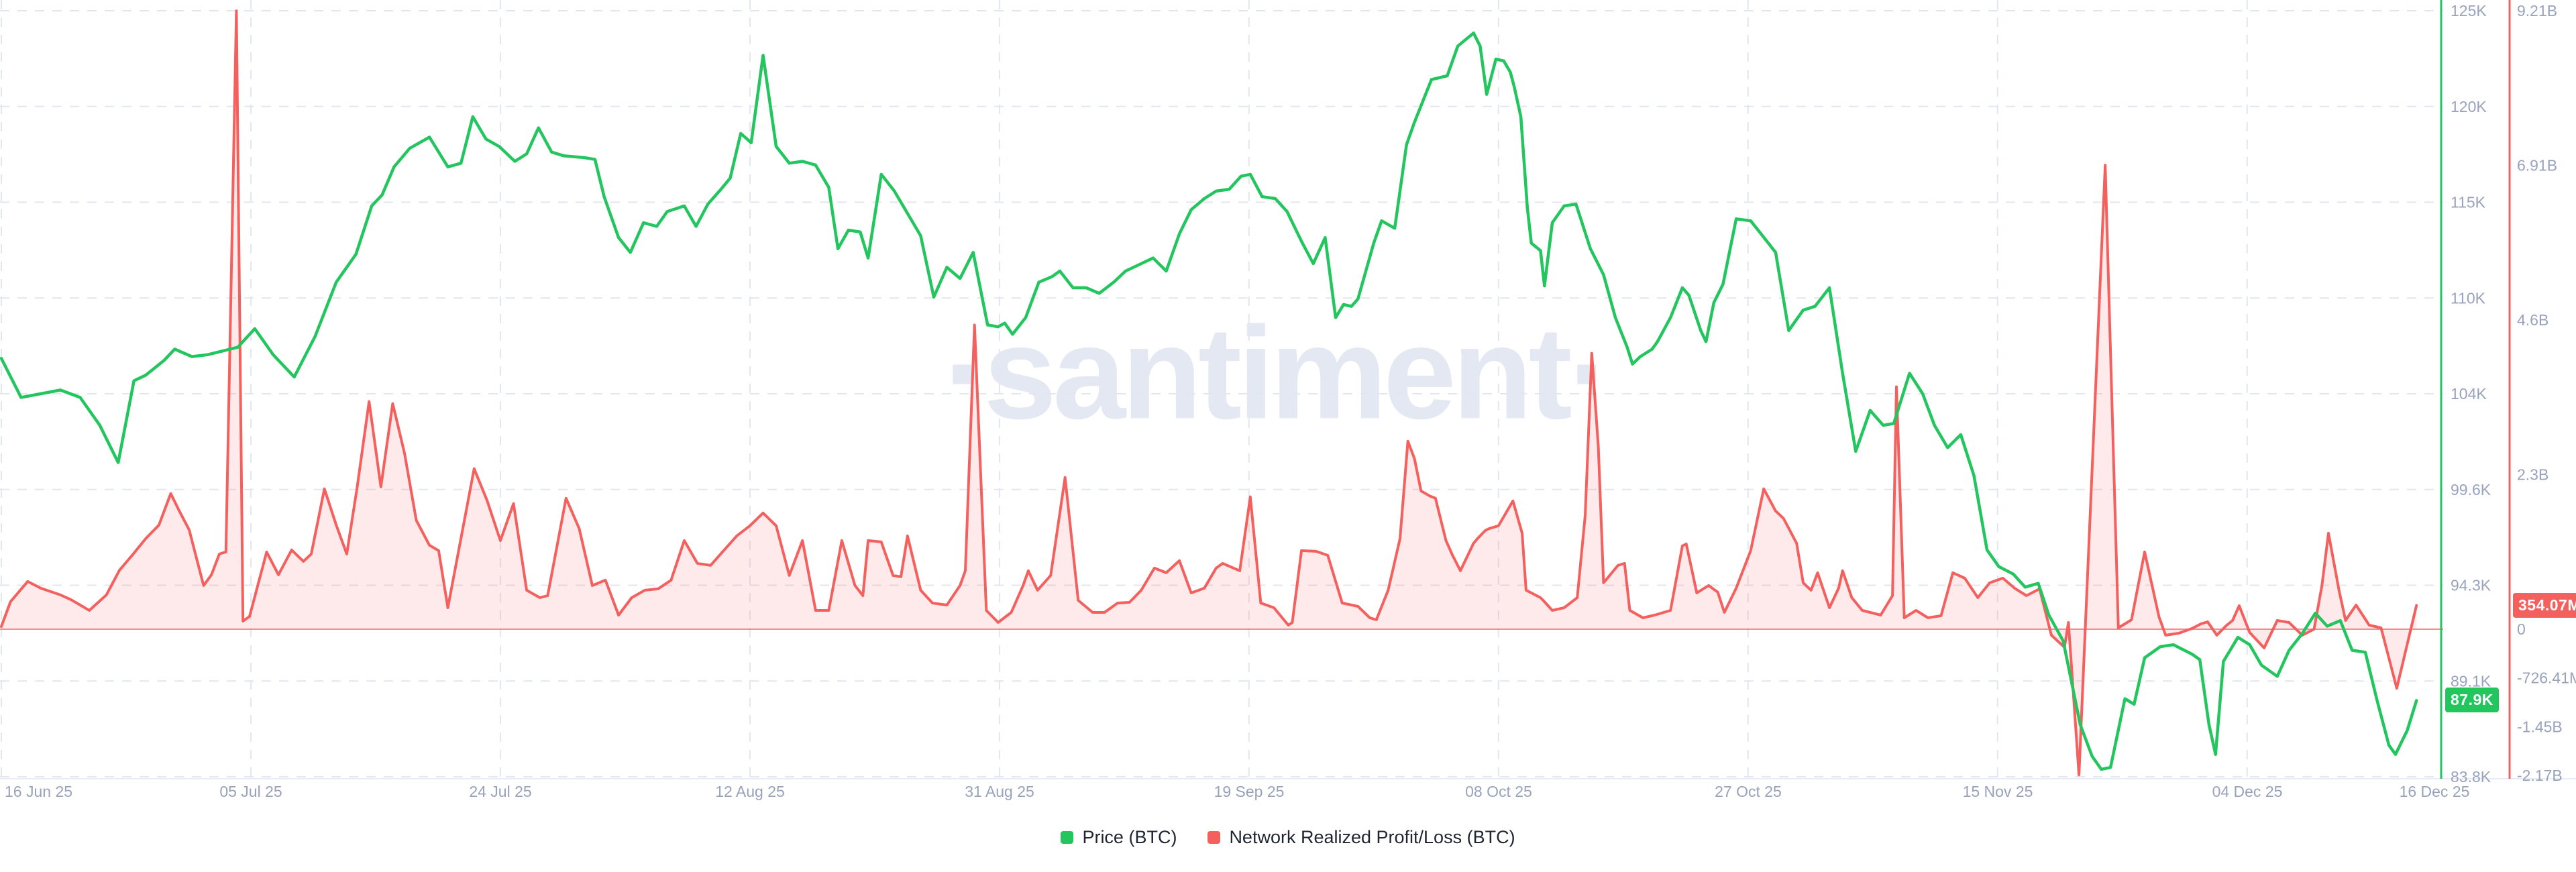  I want to click on legend-item-network-realized-profit-loss: Network Realized Profit/Loss (BTC), so click(1361, 837).